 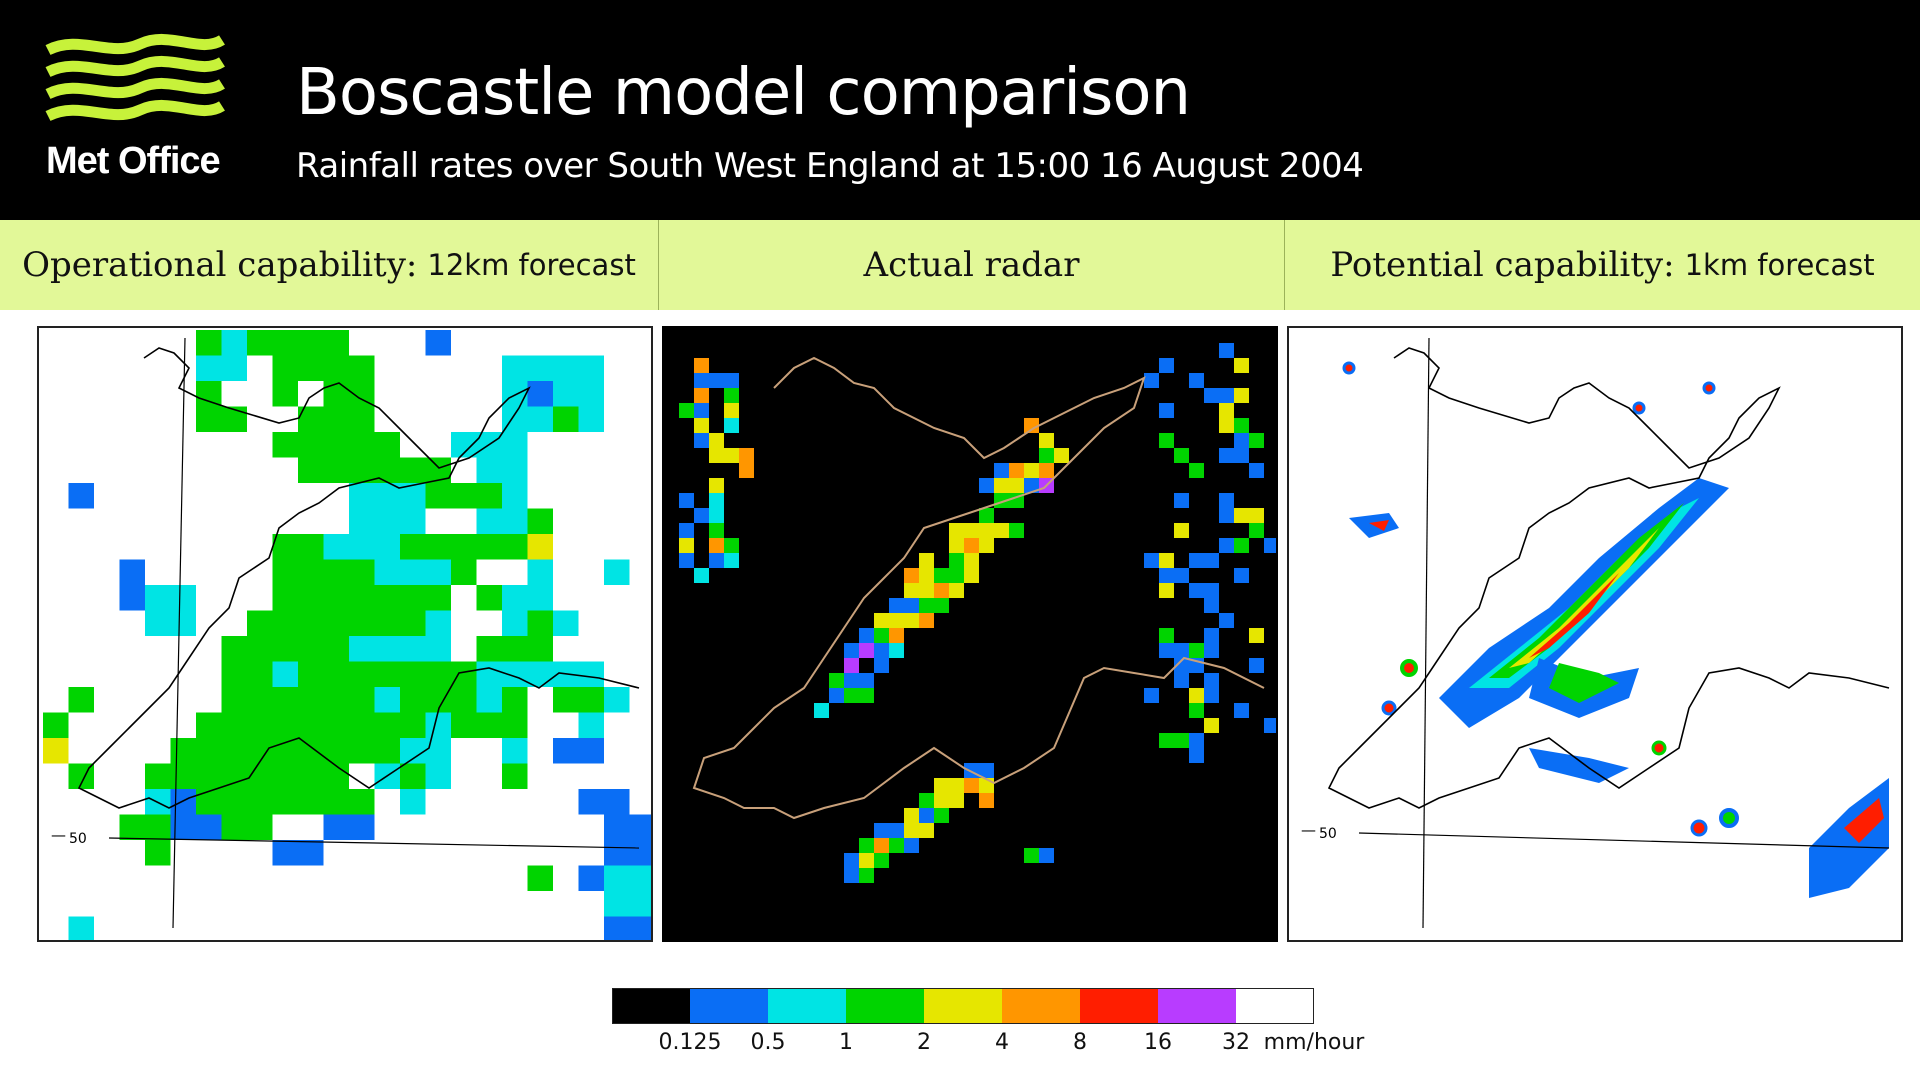 I want to click on legend-threshold-label: 4, so click(x=1002, y=1042).